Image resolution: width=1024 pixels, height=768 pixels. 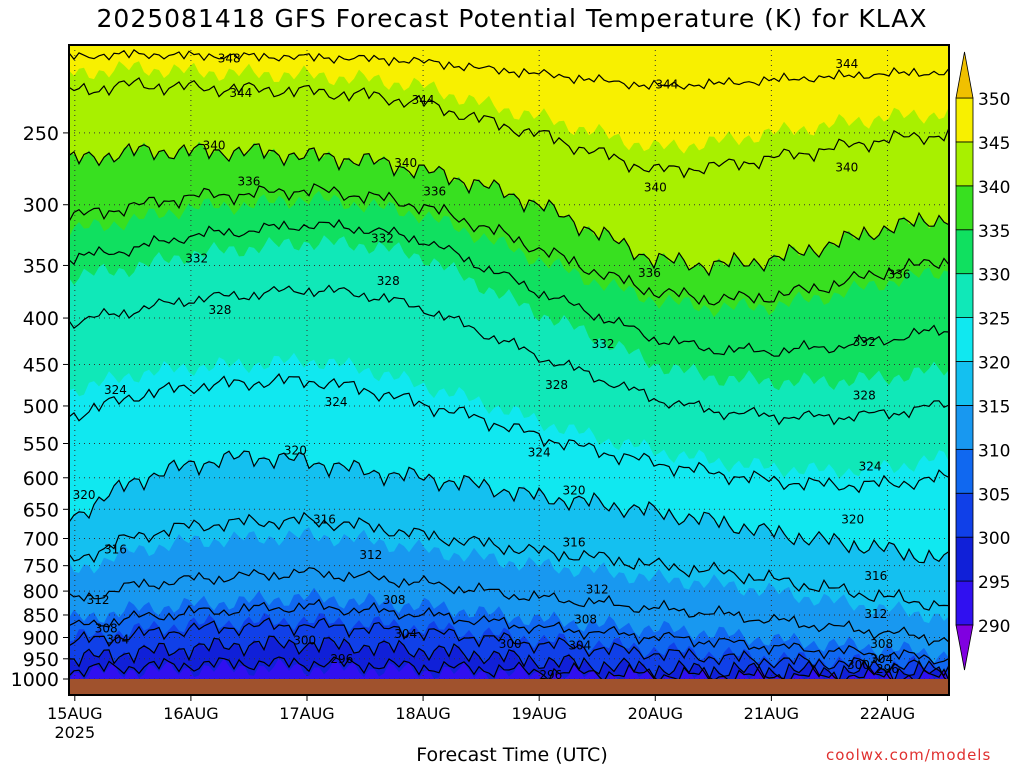 What do you see at coordinates (41, 319) in the screenshot?
I see `y-tick-label-400: 400` at bounding box center [41, 319].